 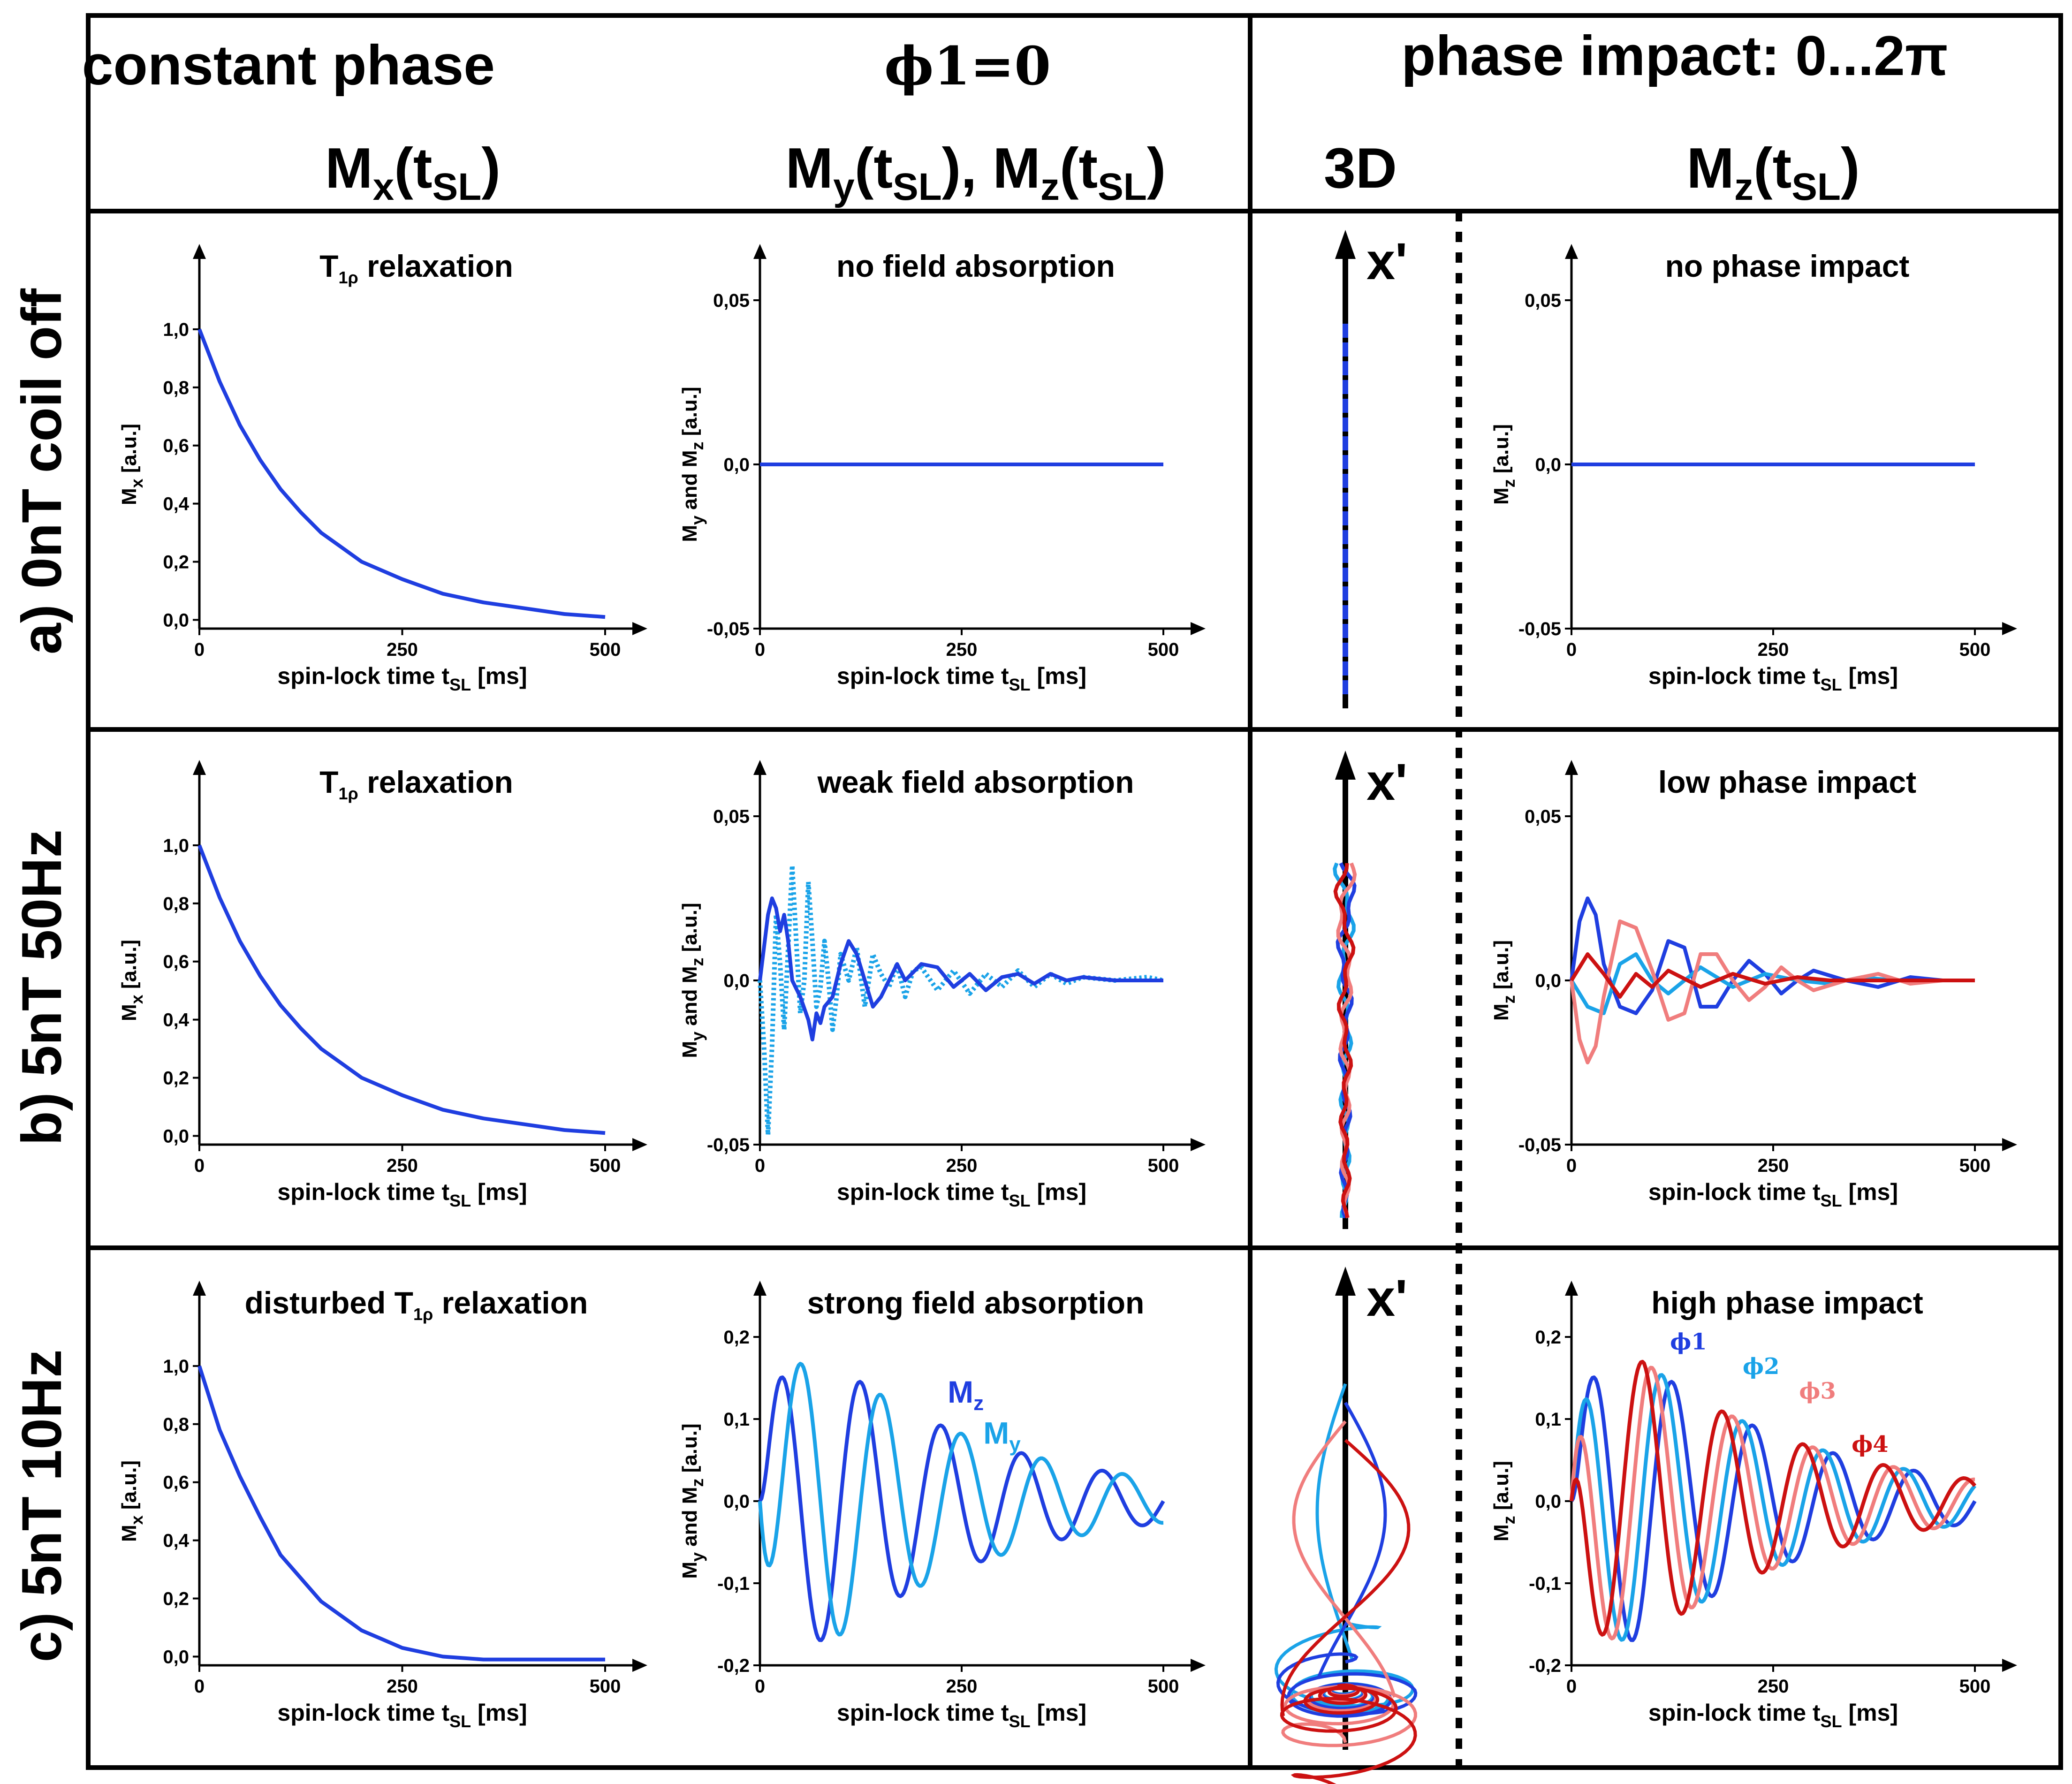 What do you see at coordinates (689, 1519) in the screenshot?
I see `y-axis-label-part: and M` at bounding box center [689, 1519].